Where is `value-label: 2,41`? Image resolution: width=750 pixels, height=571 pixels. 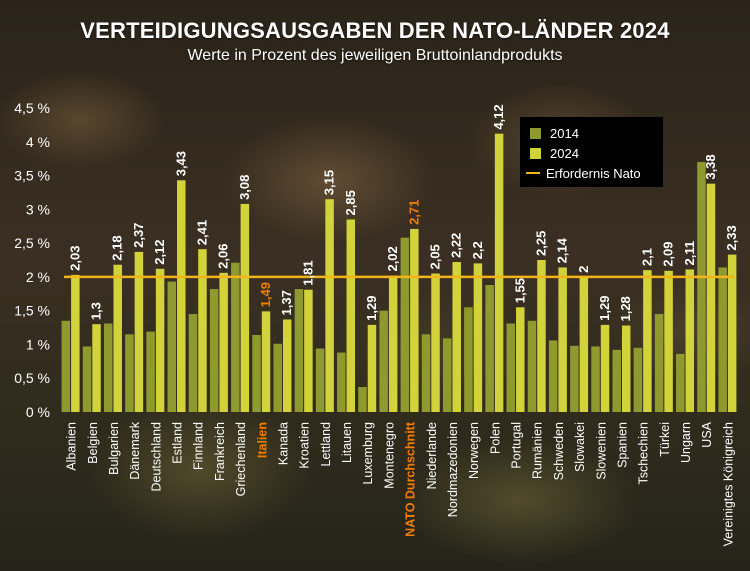 value-label: 2,41 is located at coordinates (201, 232).